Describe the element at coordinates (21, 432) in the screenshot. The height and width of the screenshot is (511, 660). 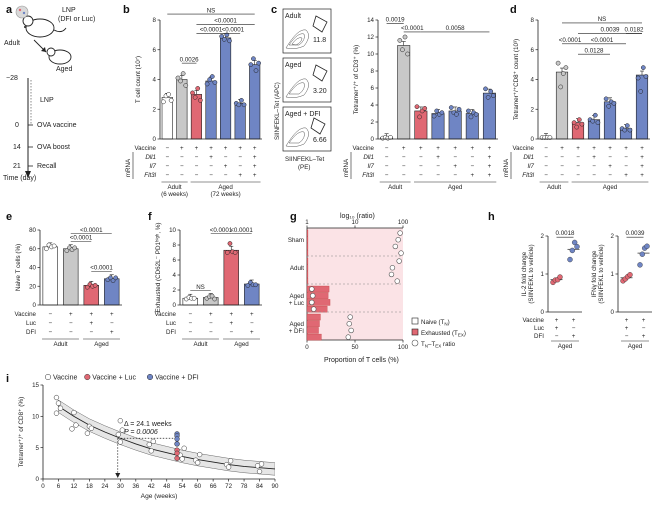
I see `y-axis-label: Tetramer⁺/⁺ of CD8⁺ (%)` at that location.